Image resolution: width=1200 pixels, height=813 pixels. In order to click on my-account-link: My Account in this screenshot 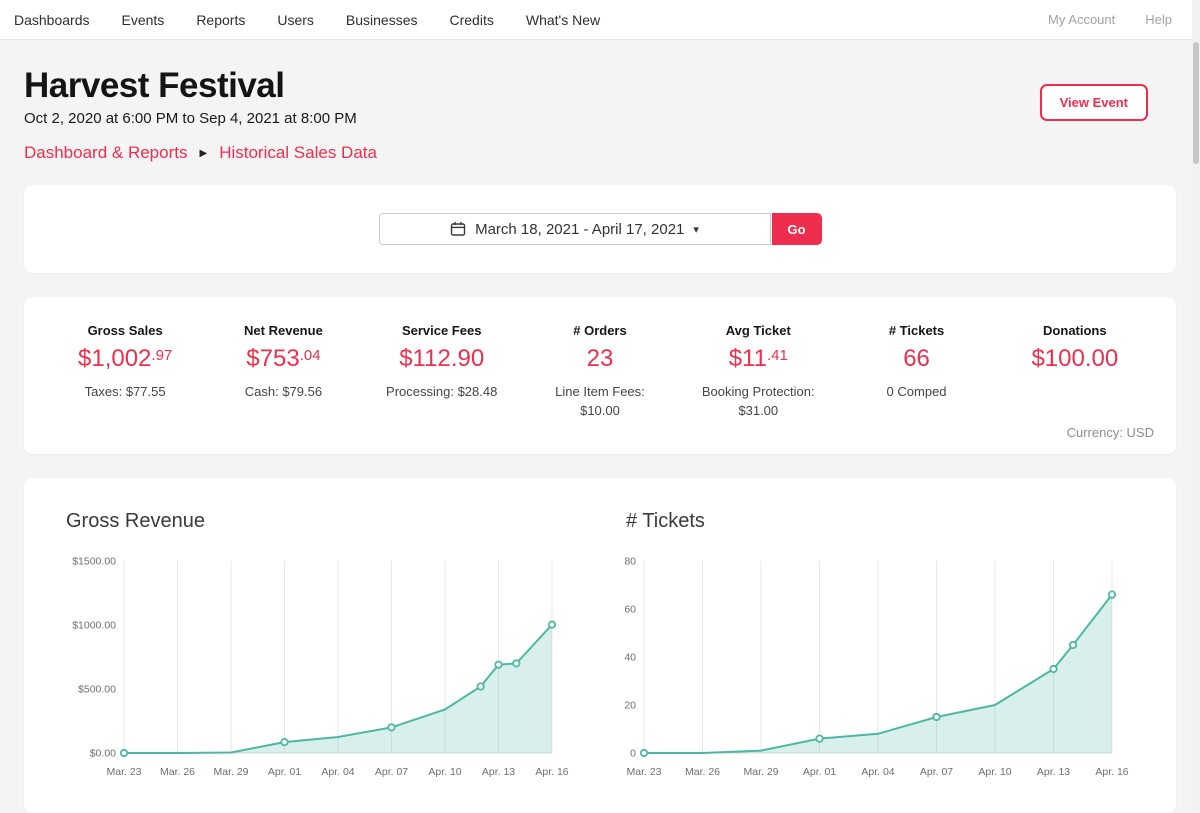, I will do `click(1082, 19)`.